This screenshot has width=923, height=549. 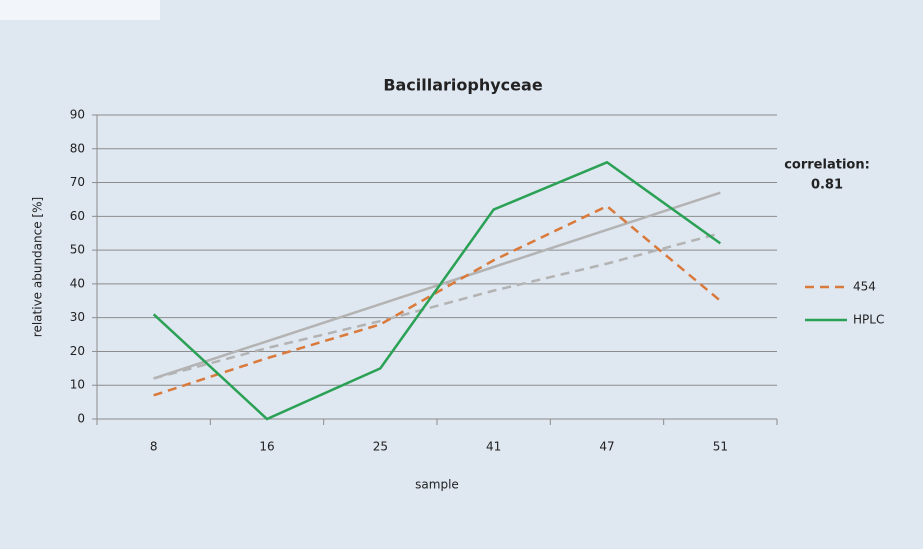 What do you see at coordinates (266, 447) in the screenshot?
I see `x-tick-label: 16` at bounding box center [266, 447].